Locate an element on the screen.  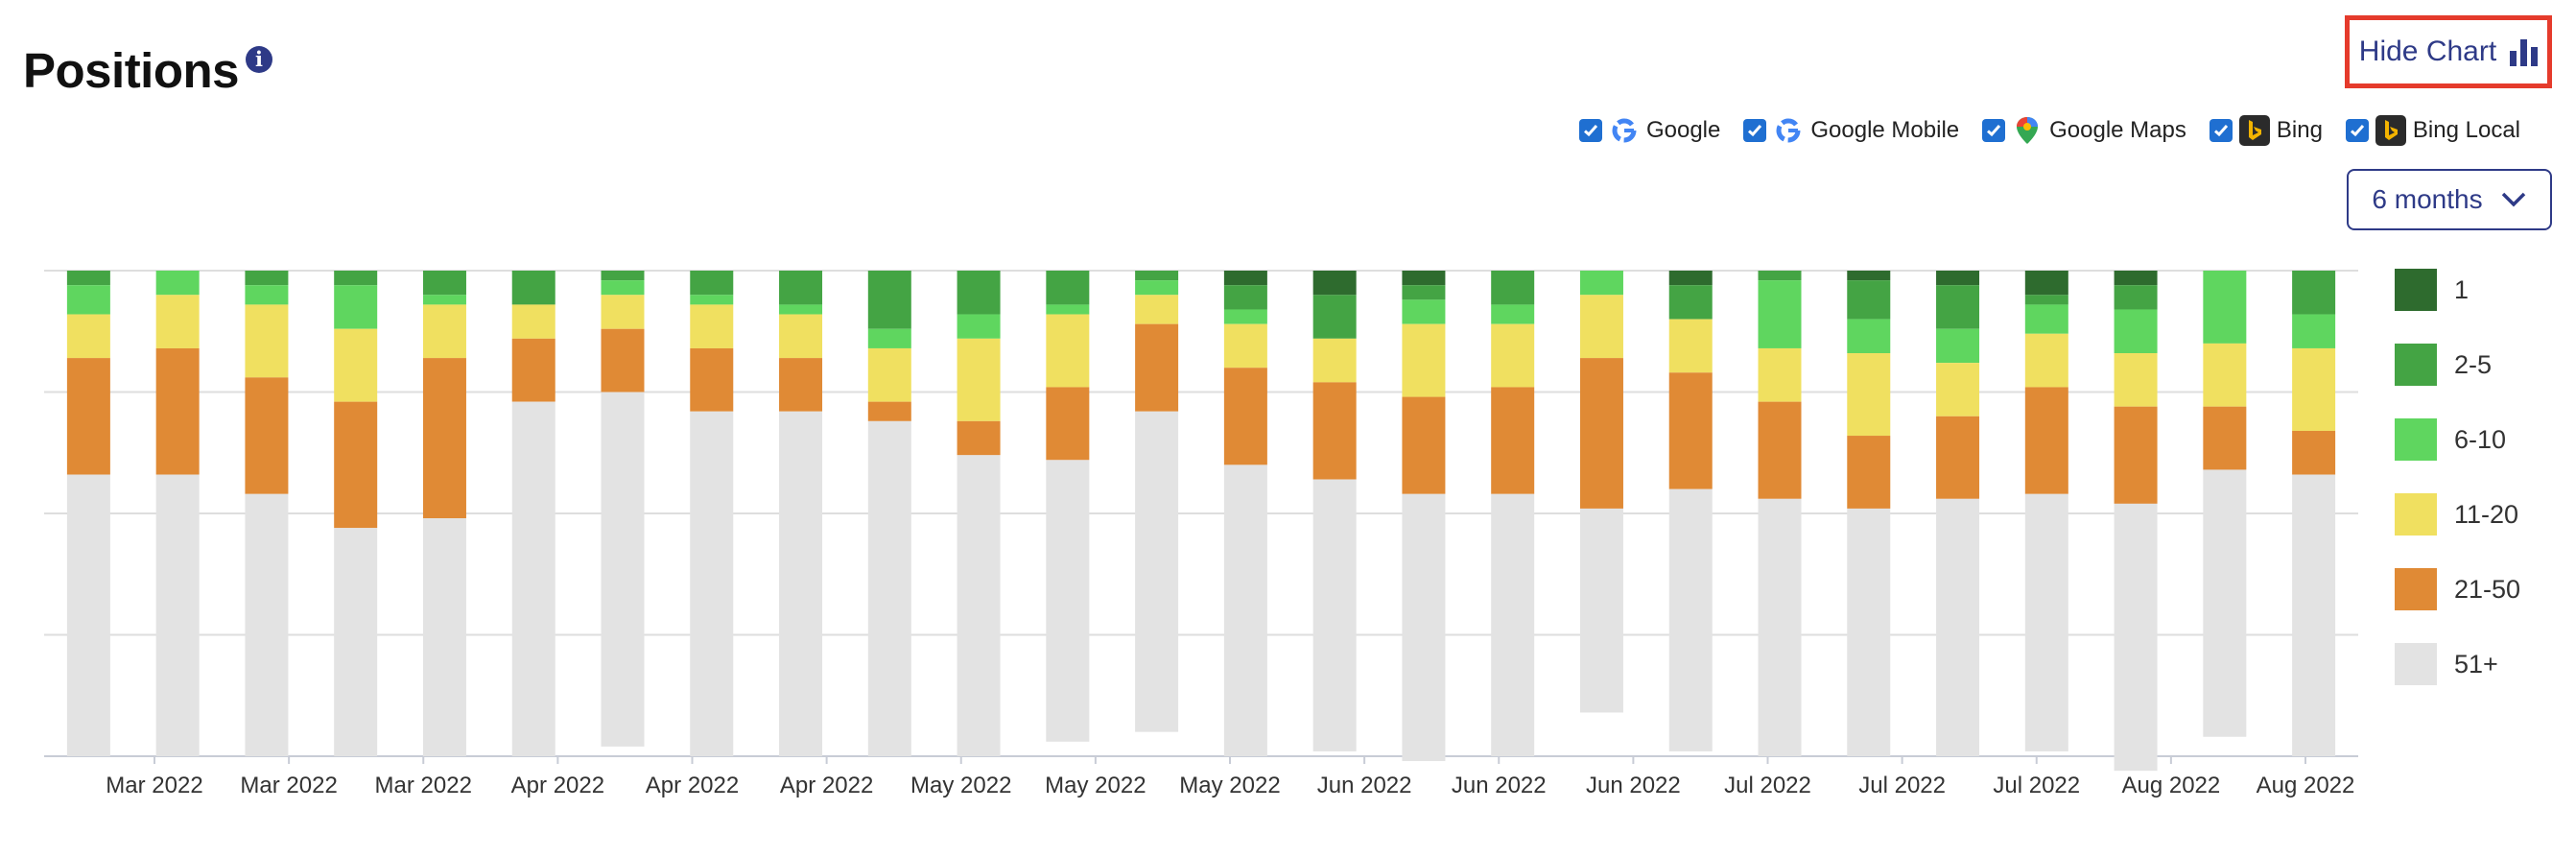
legend-item: 51+ is located at coordinates (2458, 664).